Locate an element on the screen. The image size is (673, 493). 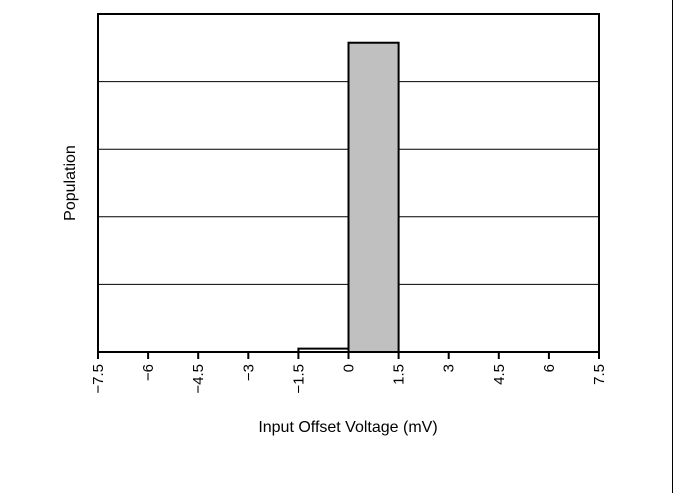
y-axis-label: Population is located at coordinates (70, 183).